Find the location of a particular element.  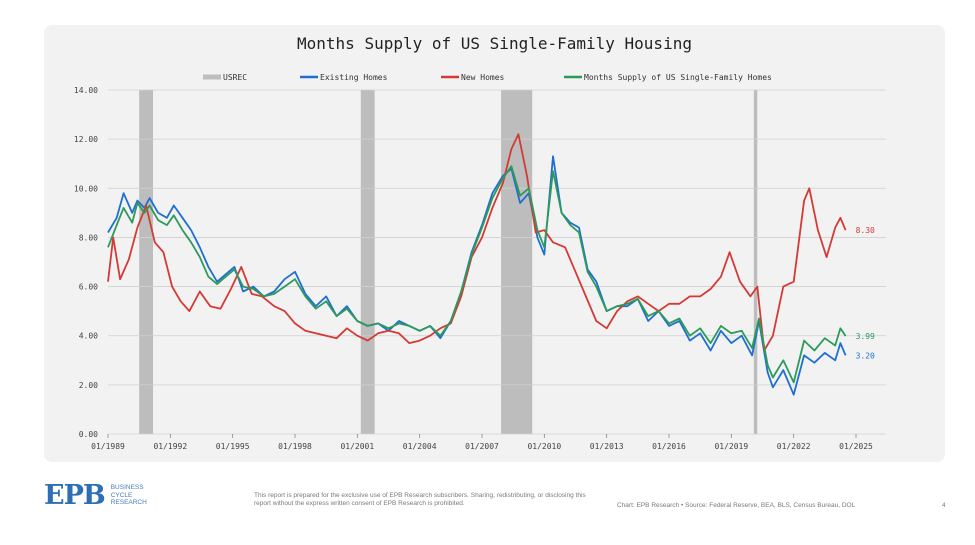

y-tick-label: 4.00 is located at coordinates (88, 336).